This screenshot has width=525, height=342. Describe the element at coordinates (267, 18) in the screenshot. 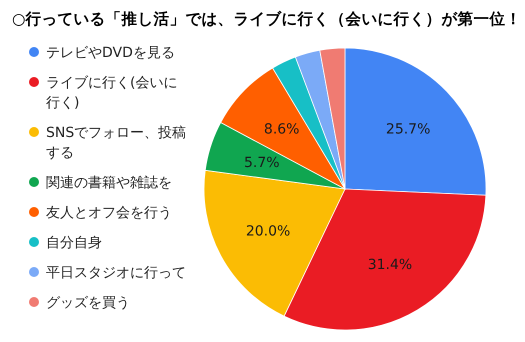

I see `chart-title: ○行っている「推し活」では、ライブに行く（会いに行く）が第一位！` at that location.